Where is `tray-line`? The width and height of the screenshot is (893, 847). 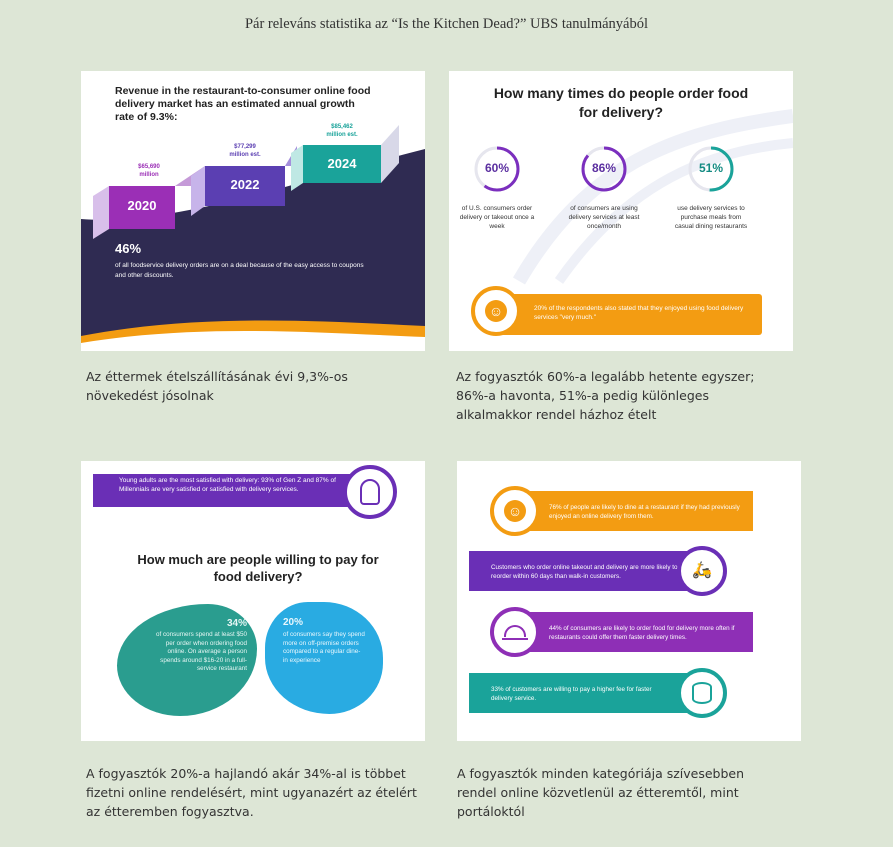 tray-line is located at coordinates (515, 639).